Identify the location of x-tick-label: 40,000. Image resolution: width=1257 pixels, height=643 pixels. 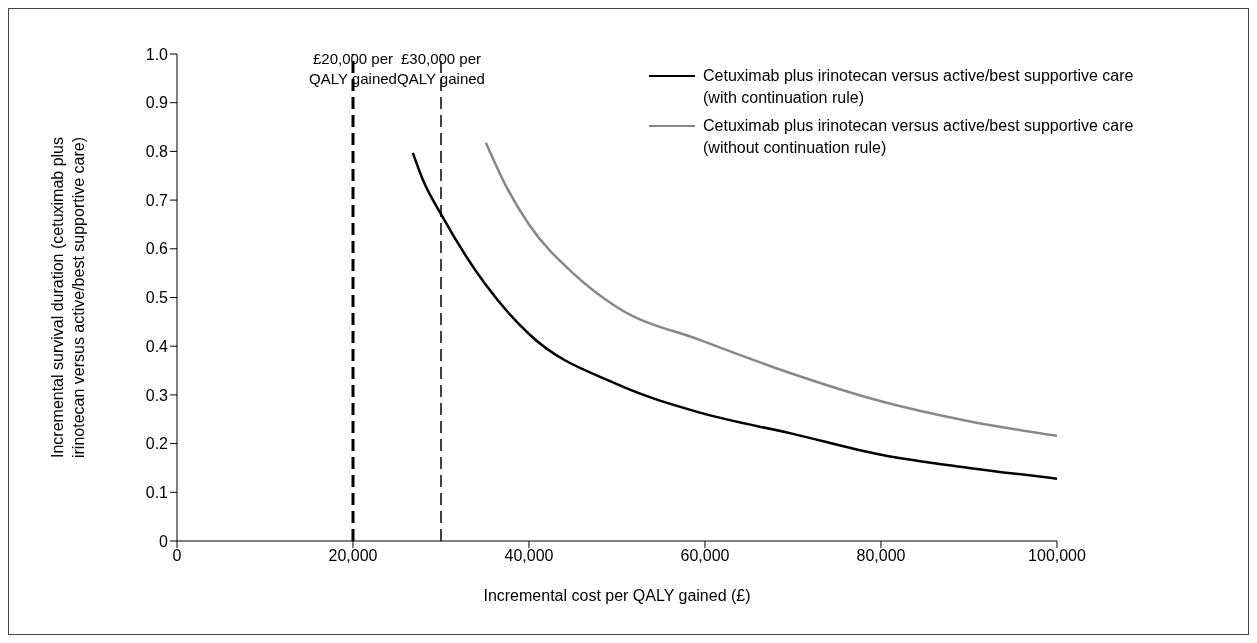
(529, 556).